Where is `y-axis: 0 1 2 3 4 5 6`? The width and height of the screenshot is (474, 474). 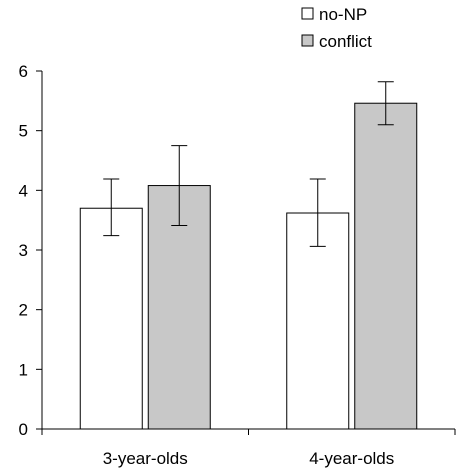 y-axis: 0 1 2 3 4 5 6 is located at coordinates (31, 250).